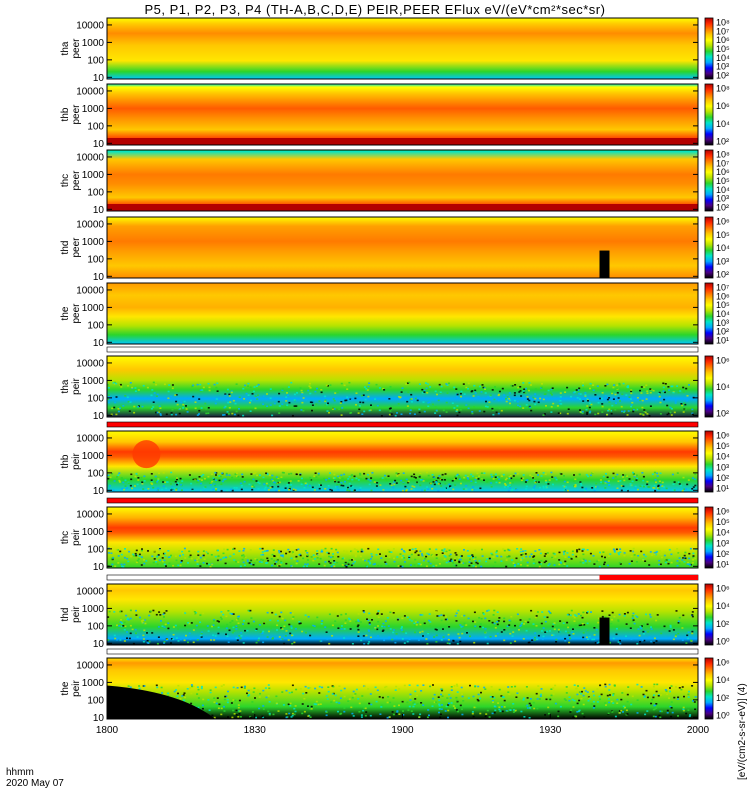  Describe the element at coordinates (161, 702) in the screenshot. I see `data-gap-region` at that location.